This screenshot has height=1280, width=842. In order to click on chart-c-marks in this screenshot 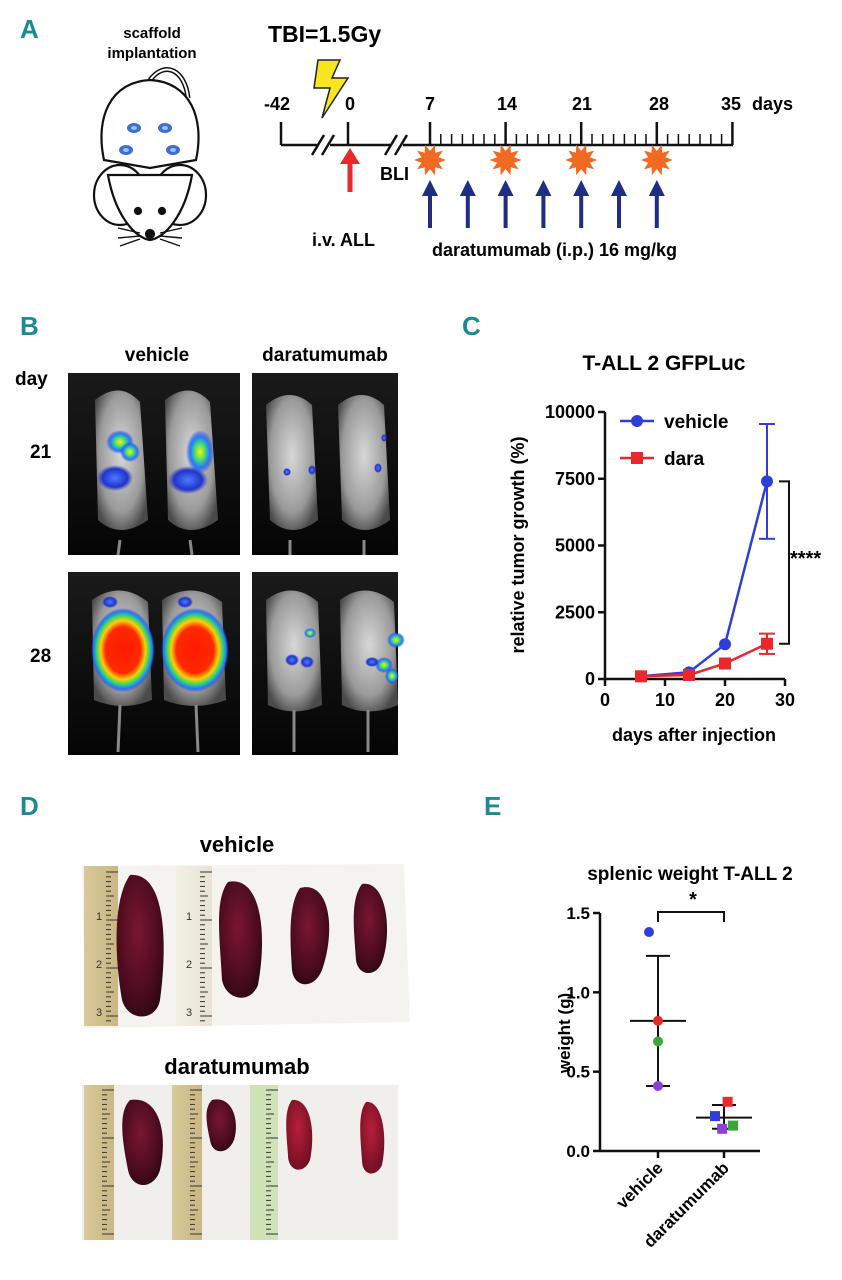, I will do `click(712, 553)`.